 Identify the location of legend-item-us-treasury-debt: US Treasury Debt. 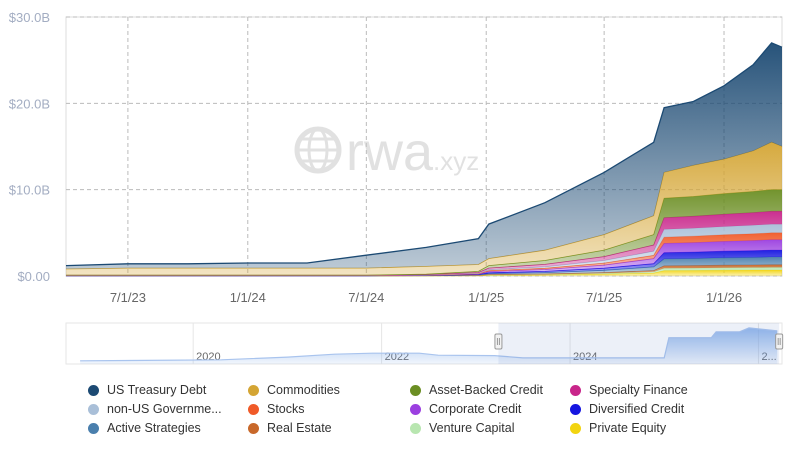
(168, 390).